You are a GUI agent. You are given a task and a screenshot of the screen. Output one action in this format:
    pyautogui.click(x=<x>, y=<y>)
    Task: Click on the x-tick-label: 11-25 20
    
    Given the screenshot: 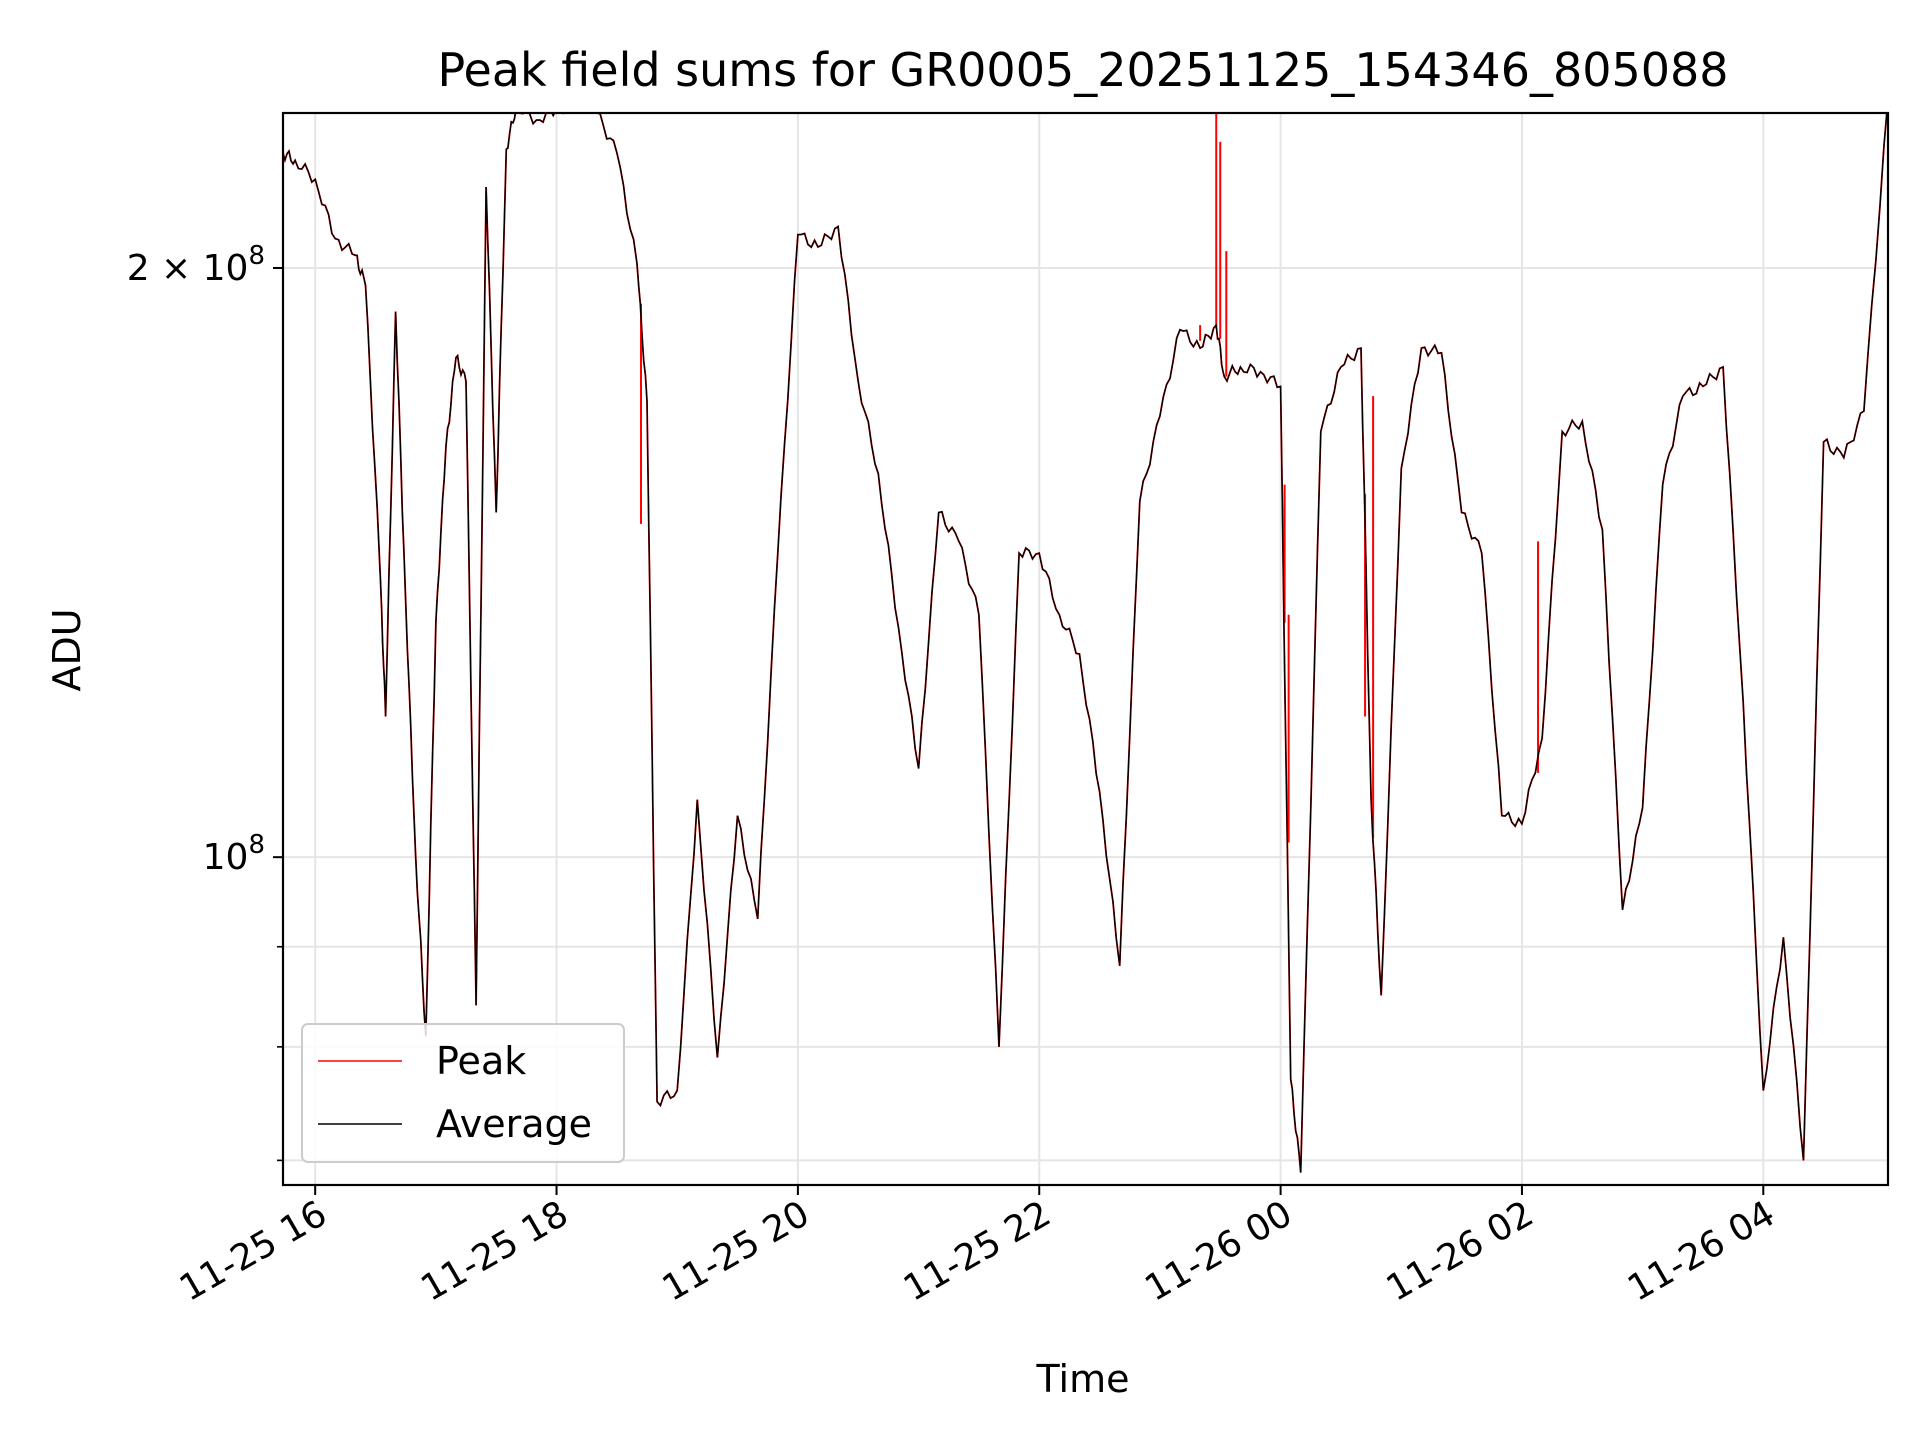 What is the action you would take?
    pyautogui.click(x=736, y=1251)
    